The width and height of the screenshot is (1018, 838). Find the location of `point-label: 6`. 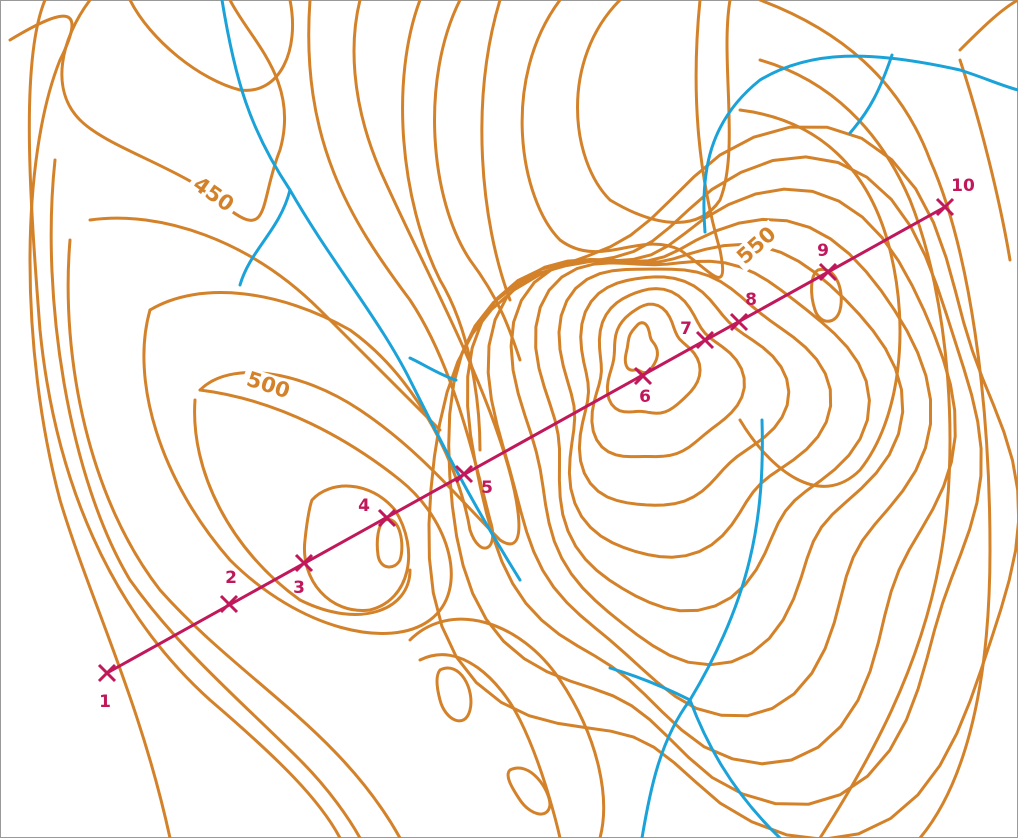

point-label: 6 is located at coordinates (645, 397).